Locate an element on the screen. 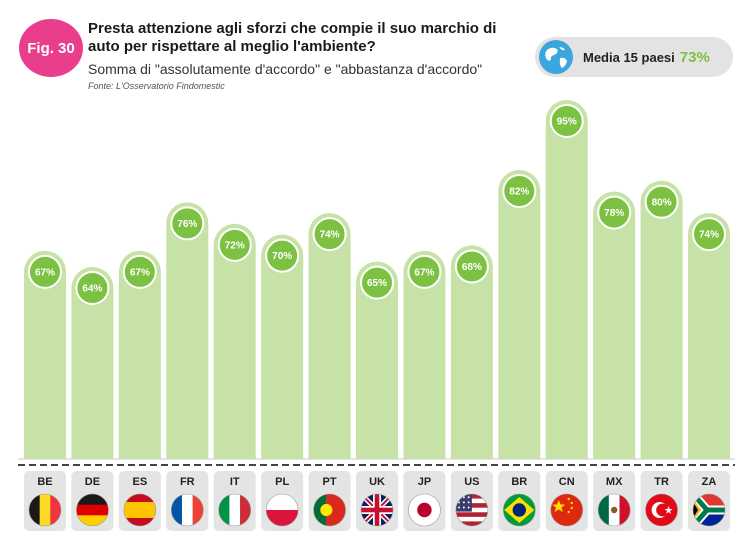  country-tile-pl: PL is located at coordinates (282, 501).